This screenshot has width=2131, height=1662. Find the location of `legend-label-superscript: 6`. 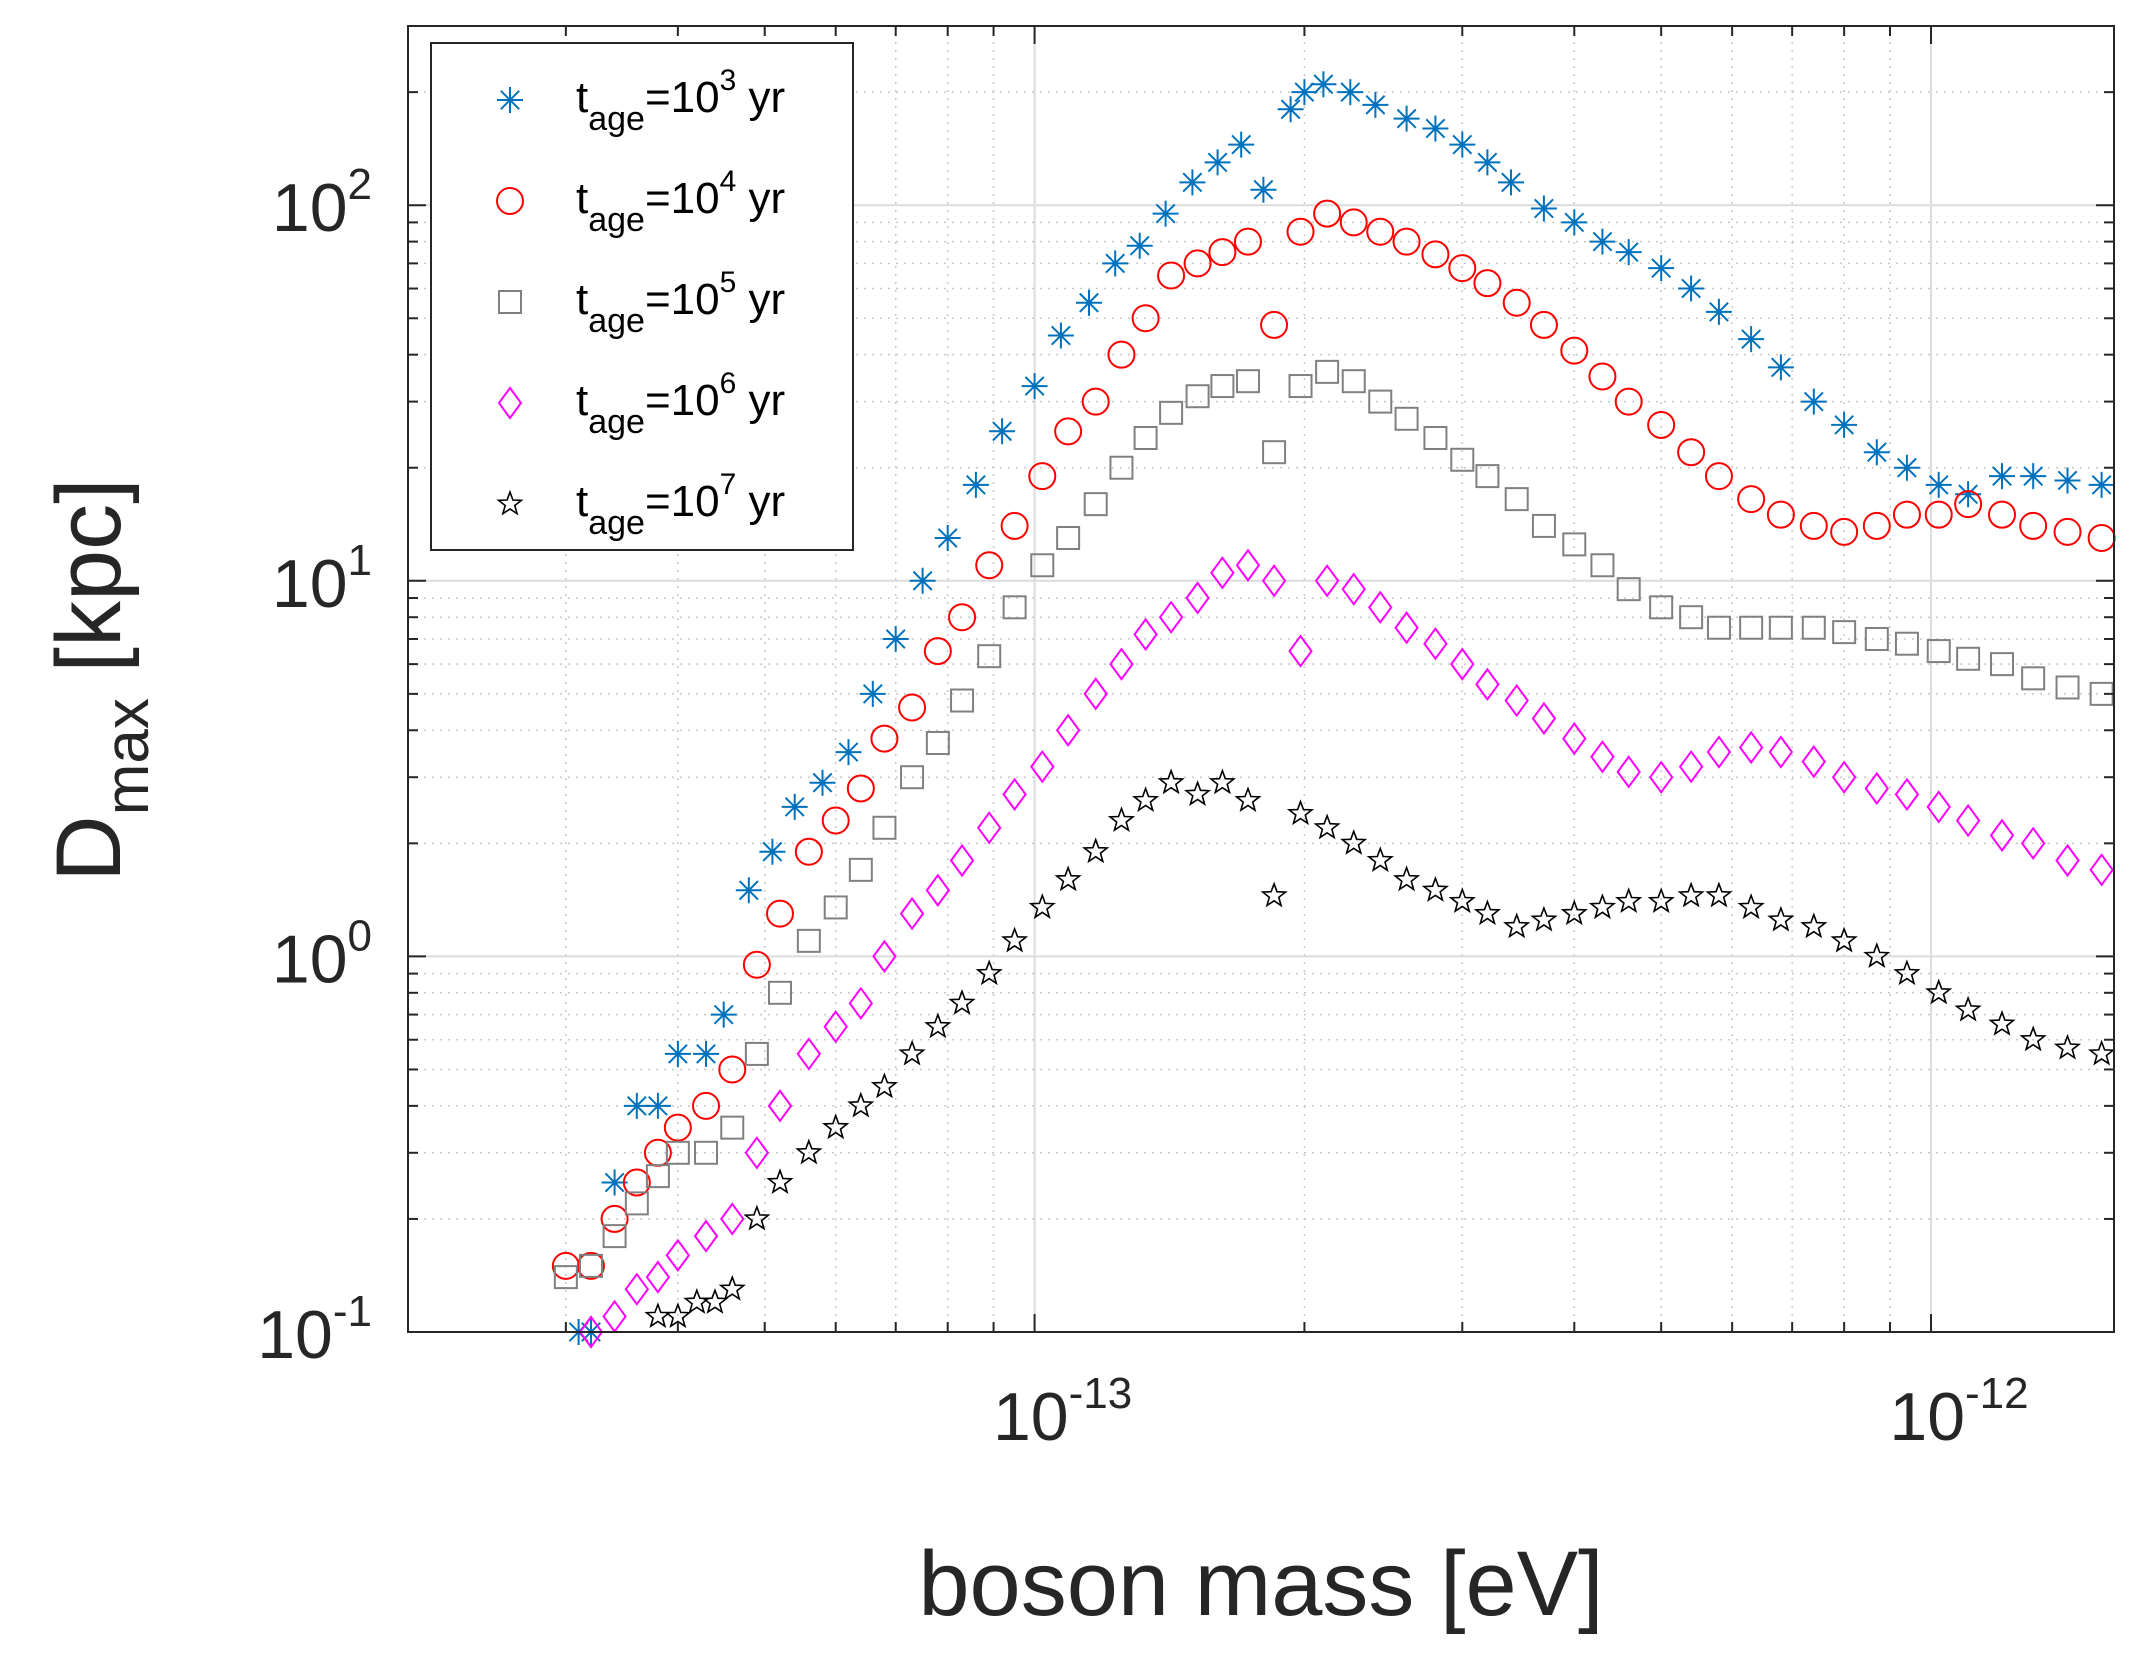

legend-label-superscript: 6 is located at coordinates (728, 383).